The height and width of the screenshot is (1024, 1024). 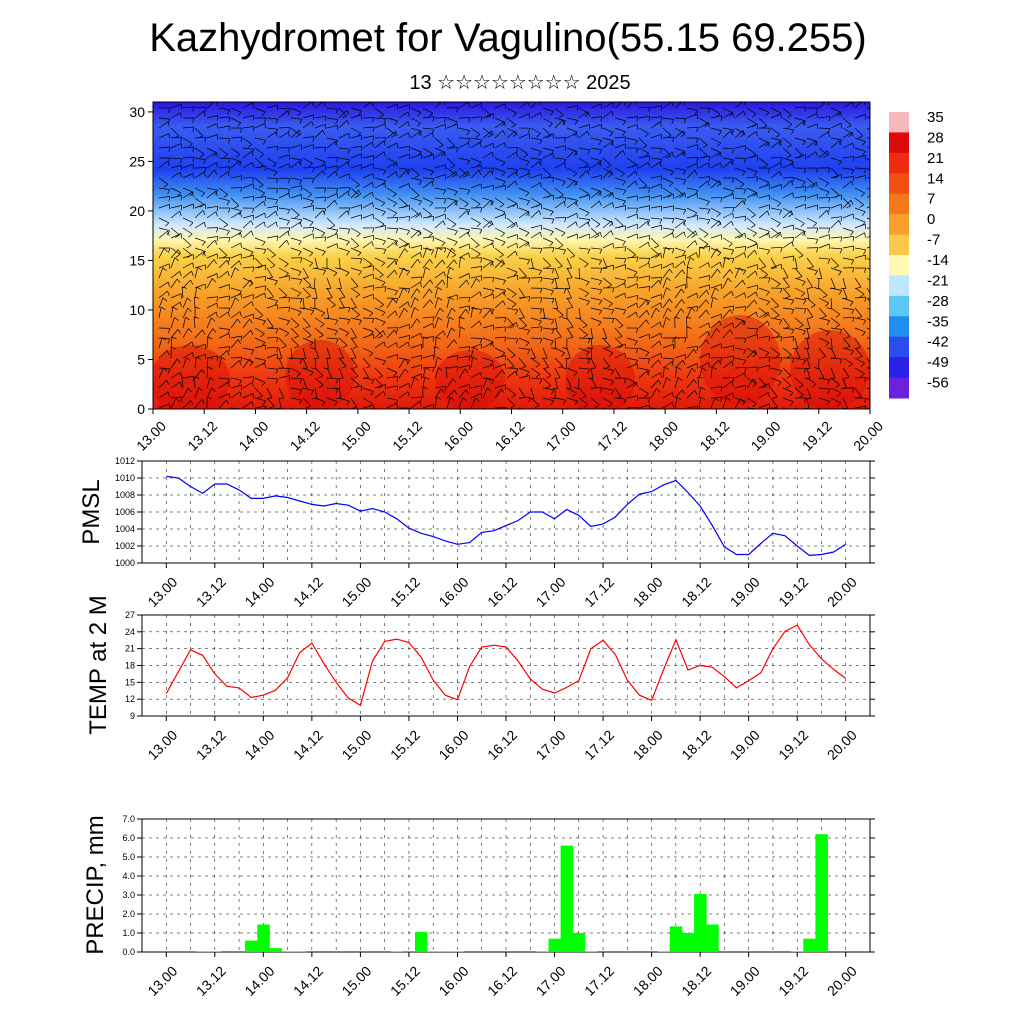 I want to click on y-tick-label: 3.0, so click(x=128, y=895).